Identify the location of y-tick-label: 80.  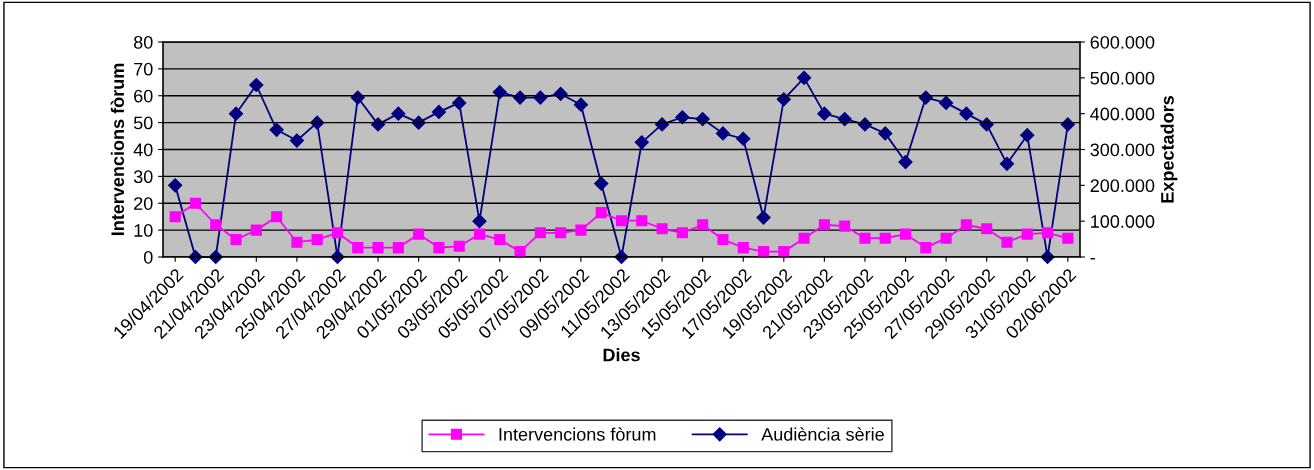
(143, 42).